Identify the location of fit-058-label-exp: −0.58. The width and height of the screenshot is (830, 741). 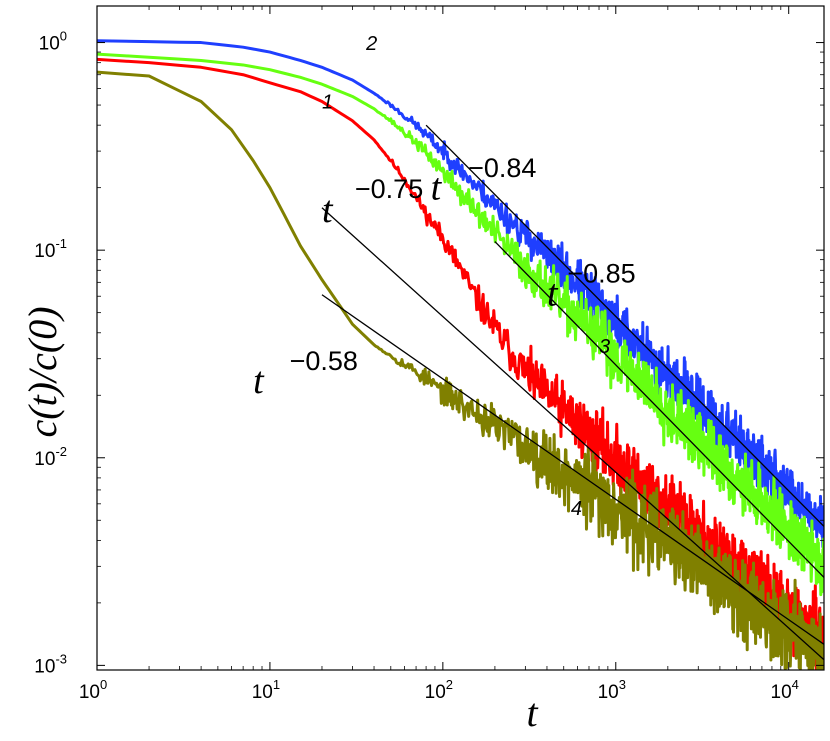
(324, 361).